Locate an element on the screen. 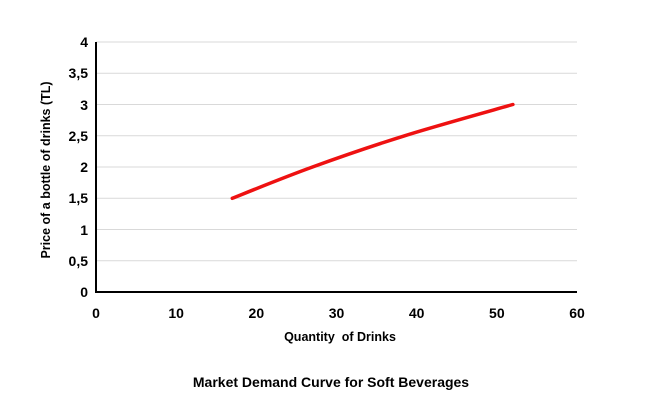 The width and height of the screenshot is (659, 408). x-tick-label: 10 is located at coordinates (176, 313).